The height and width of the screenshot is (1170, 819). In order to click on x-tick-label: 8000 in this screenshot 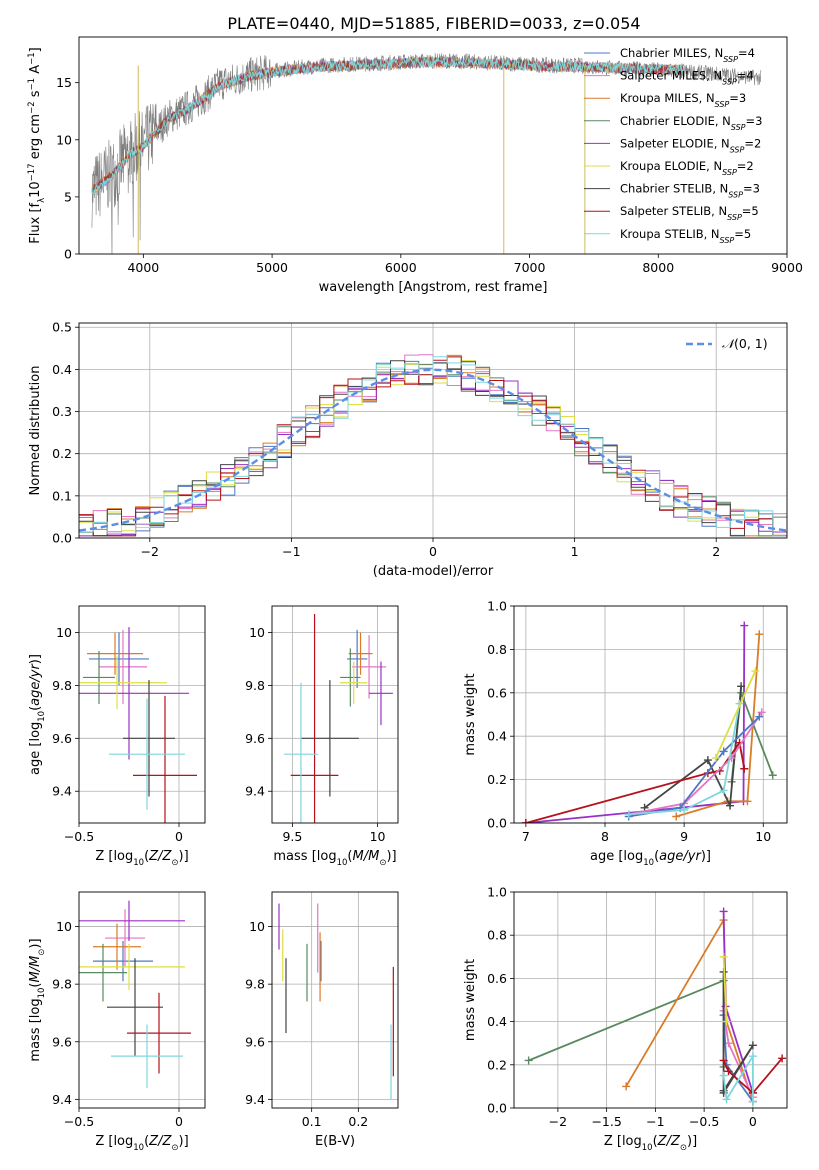, I will do `click(658, 267)`.